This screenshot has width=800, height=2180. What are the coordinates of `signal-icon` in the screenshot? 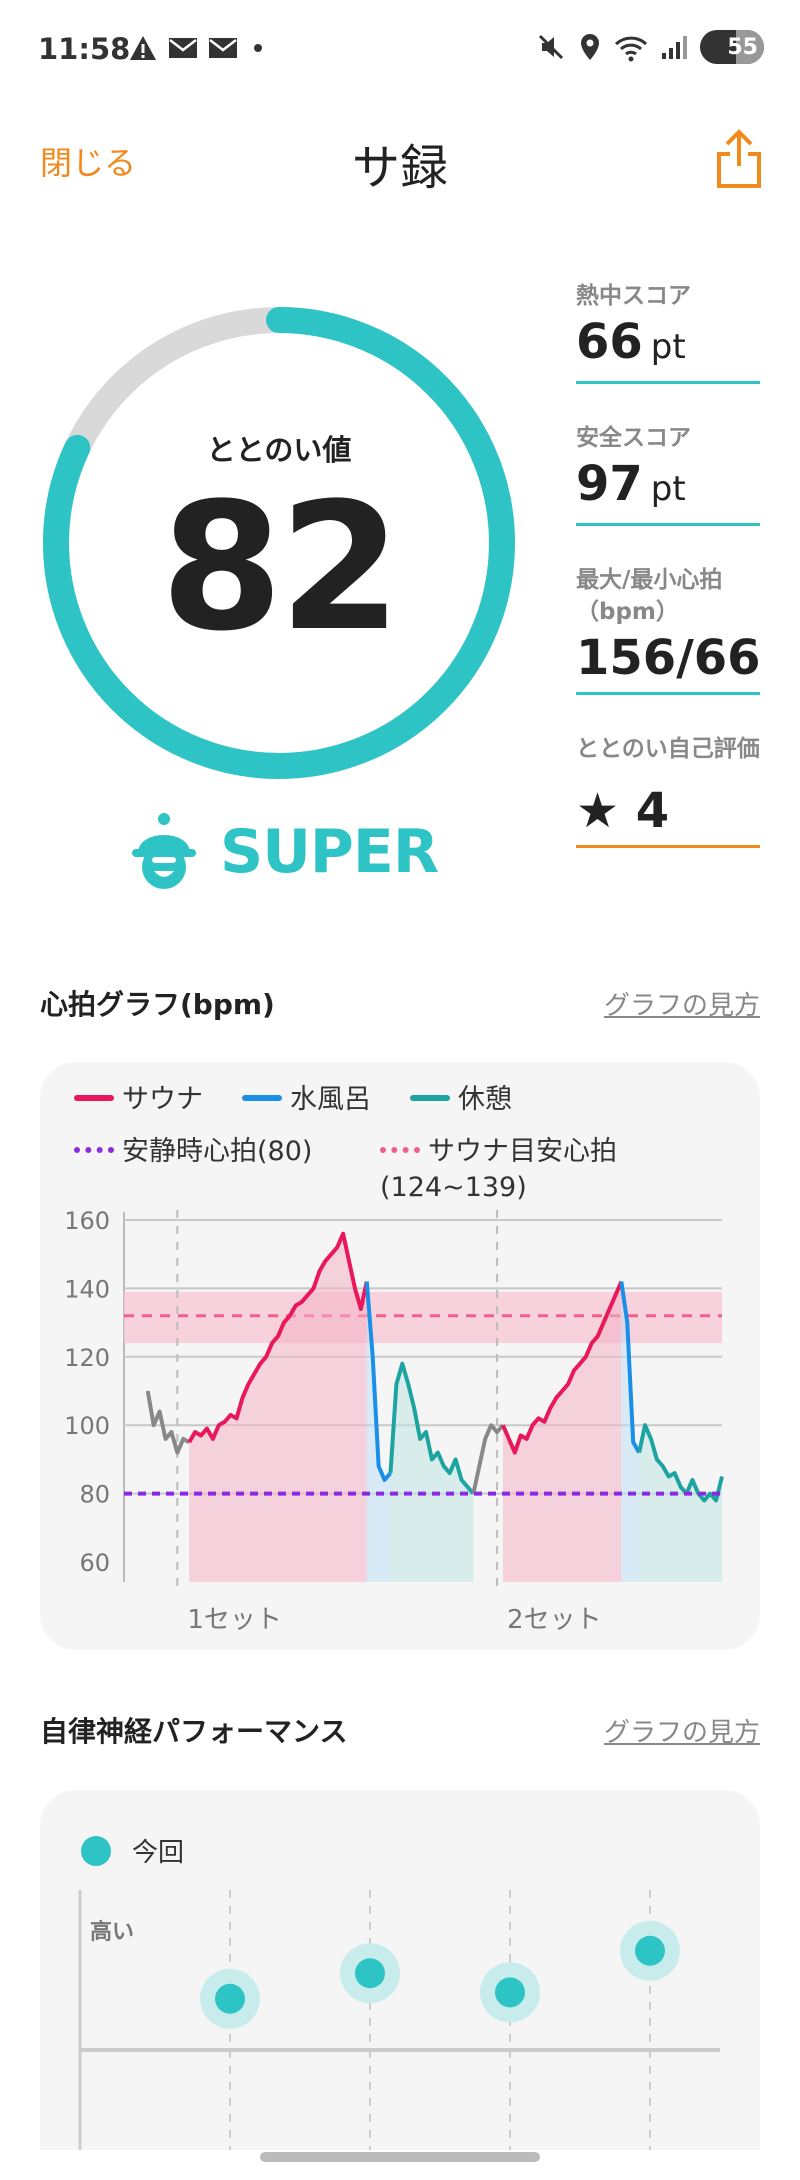 It's located at (674, 47).